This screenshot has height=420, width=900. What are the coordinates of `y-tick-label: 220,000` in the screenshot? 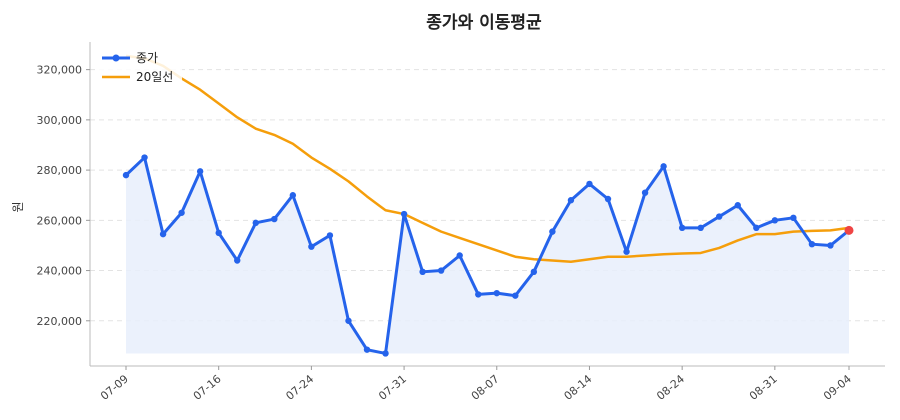 It's located at (60, 321).